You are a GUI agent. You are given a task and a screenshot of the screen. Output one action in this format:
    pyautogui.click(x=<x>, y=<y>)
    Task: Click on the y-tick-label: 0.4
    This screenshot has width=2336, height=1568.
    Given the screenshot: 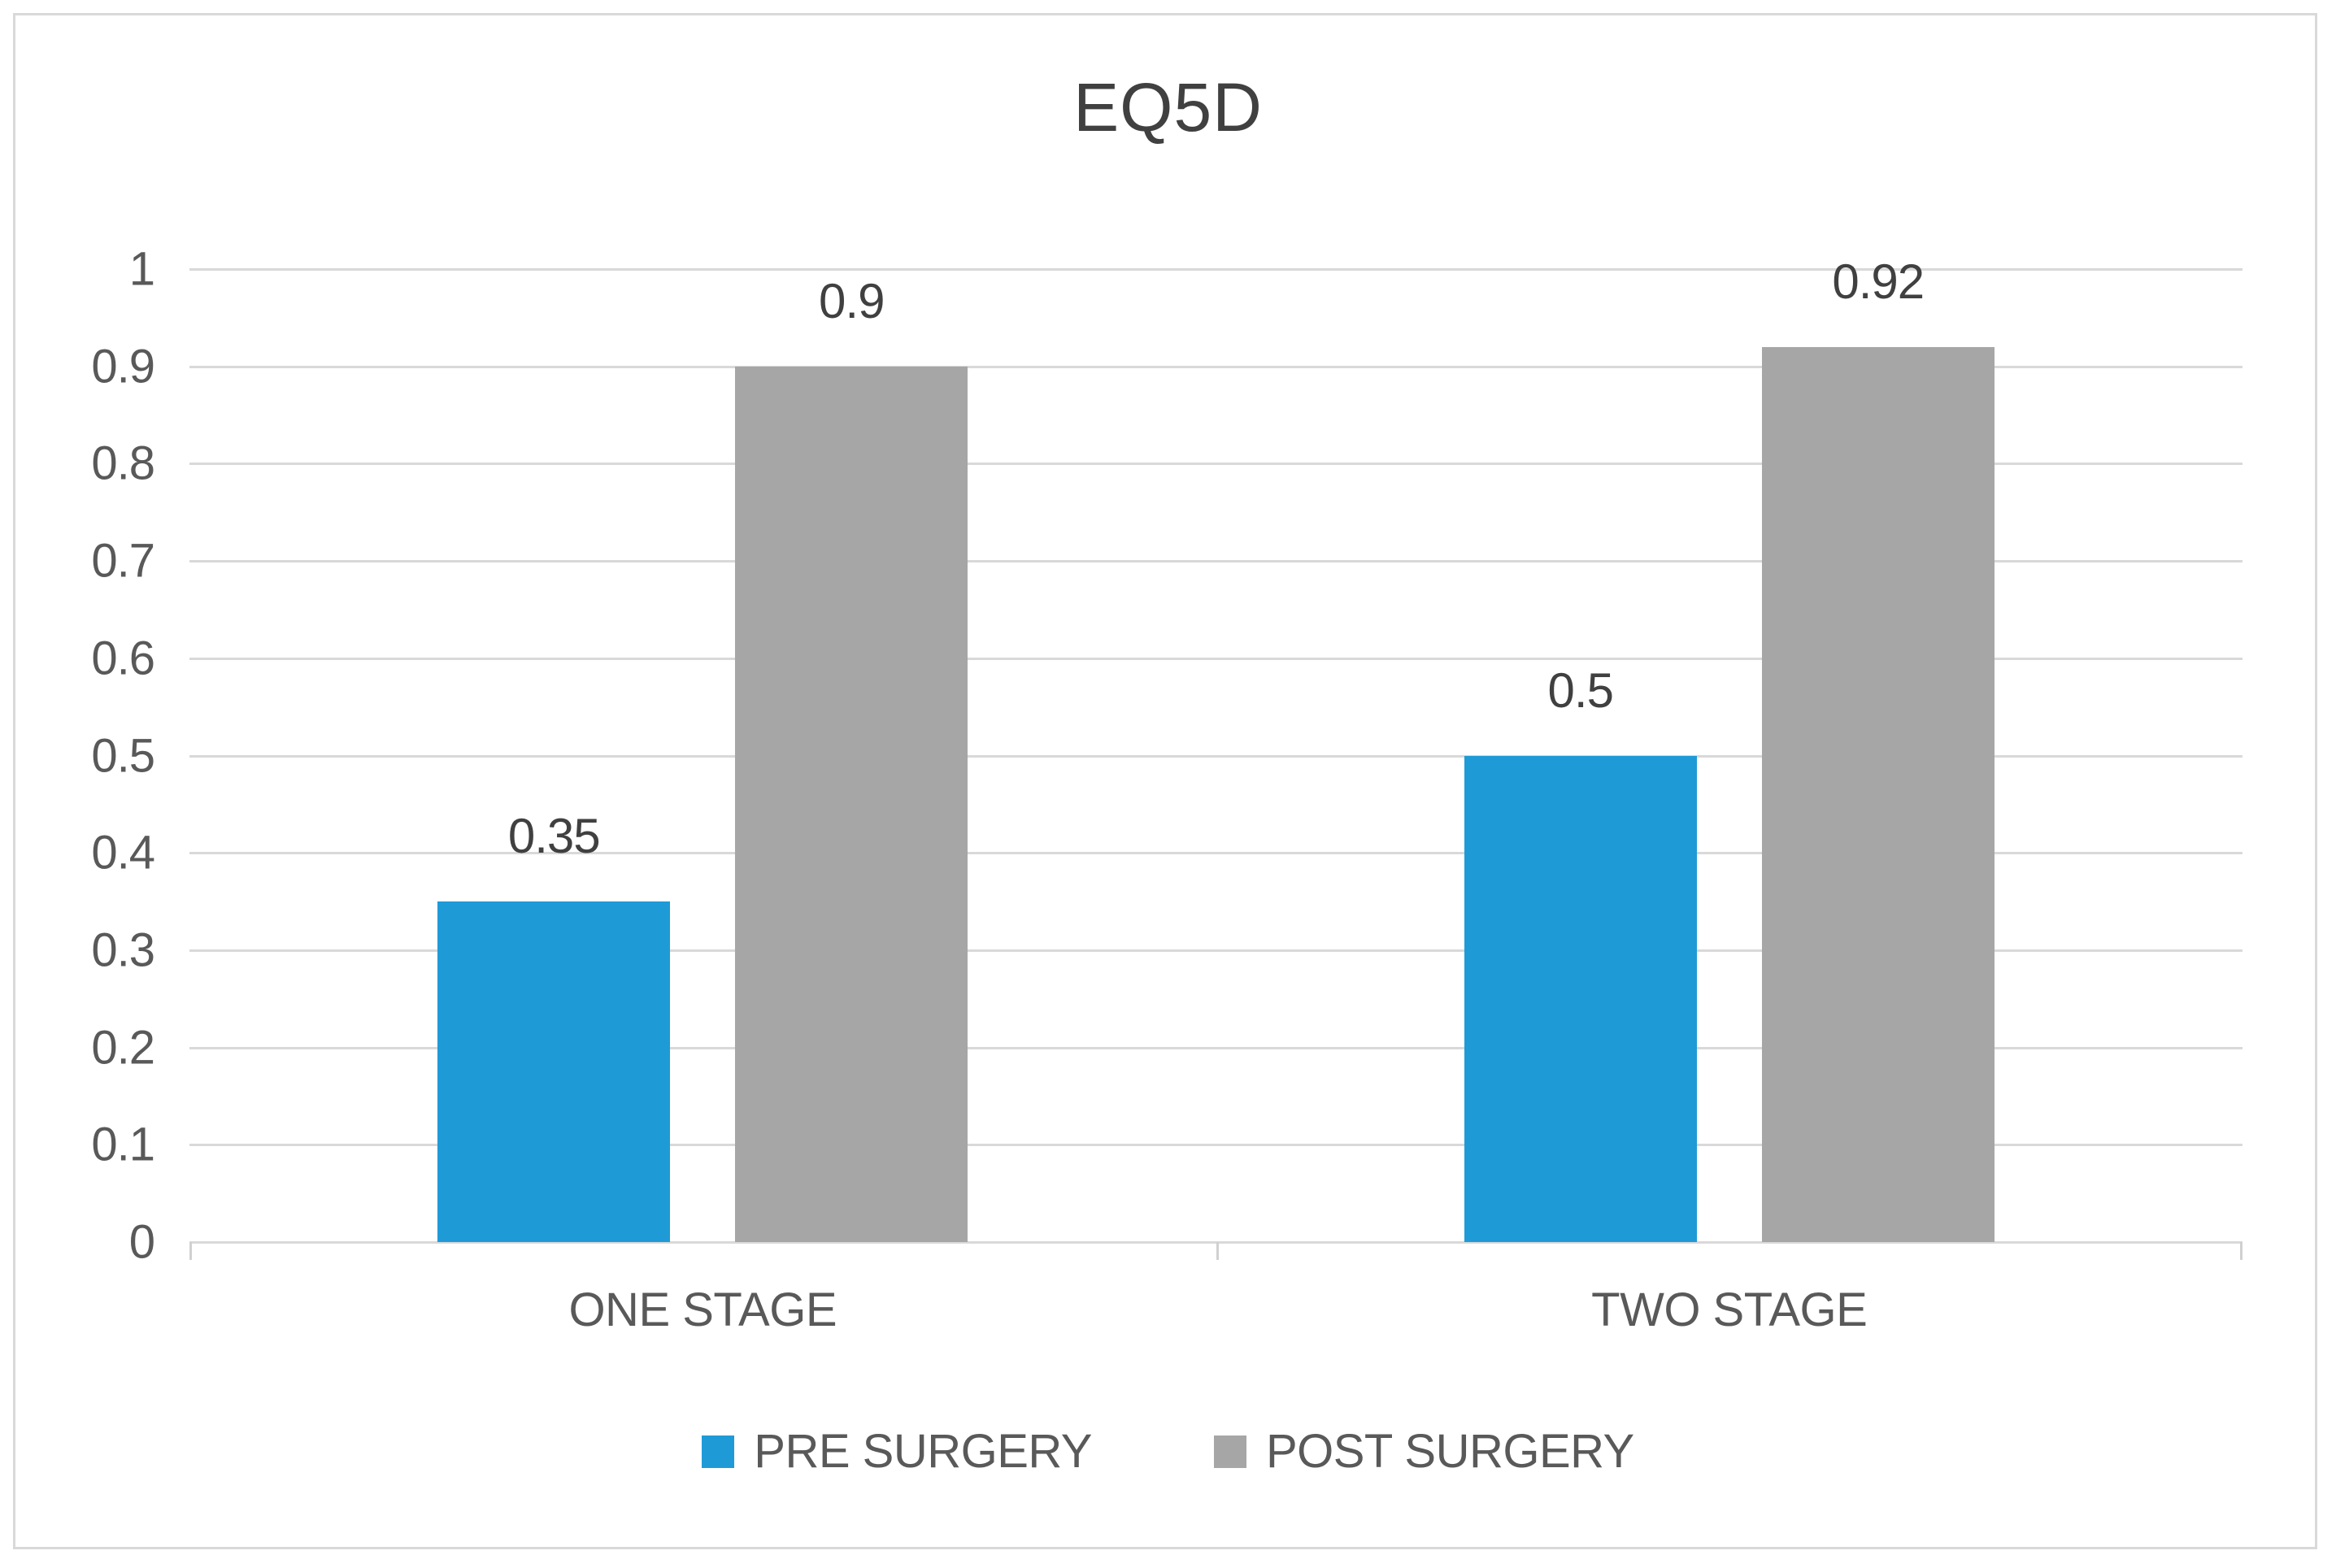 What is the action you would take?
    pyautogui.click(x=123, y=853)
    